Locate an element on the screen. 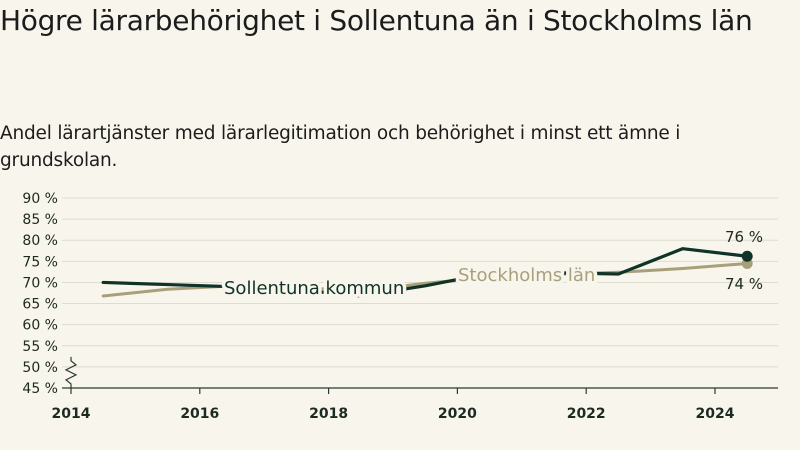  stockholm-series-label: Stockholms län is located at coordinates (526, 275).